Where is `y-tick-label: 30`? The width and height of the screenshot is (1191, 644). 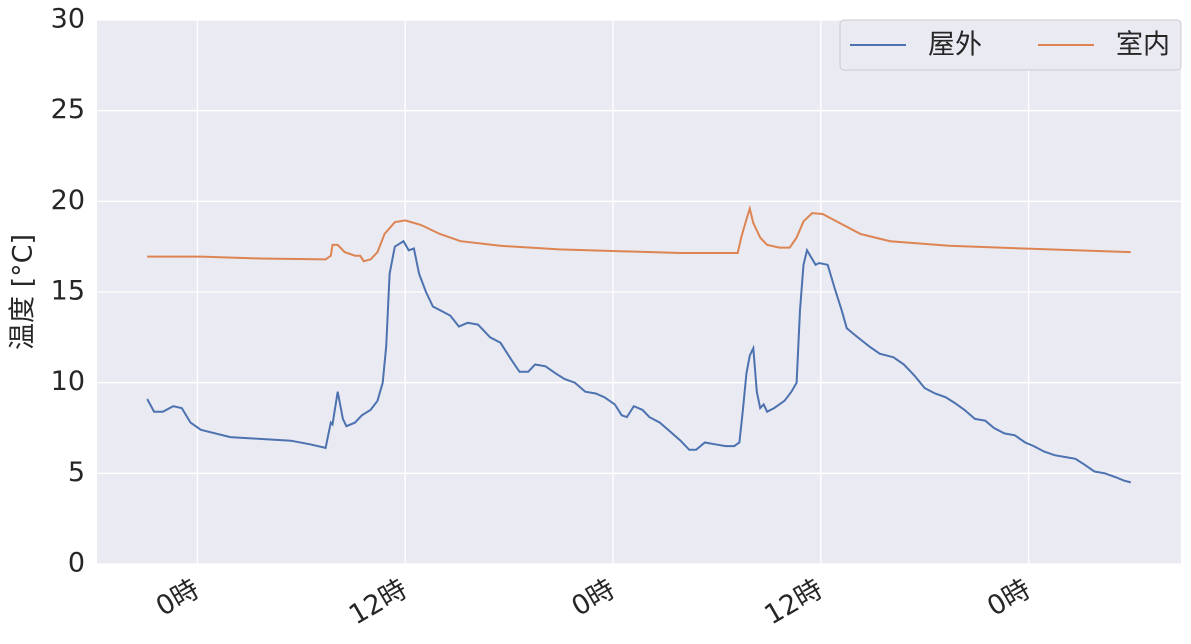 y-tick-label: 30 is located at coordinates (68, 19).